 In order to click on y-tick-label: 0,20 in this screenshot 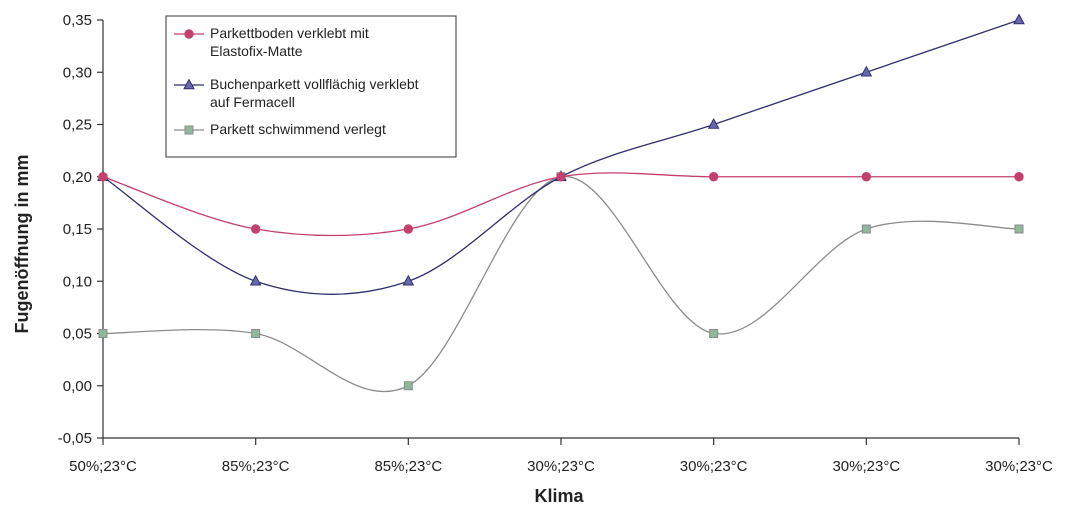, I will do `click(77, 177)`.